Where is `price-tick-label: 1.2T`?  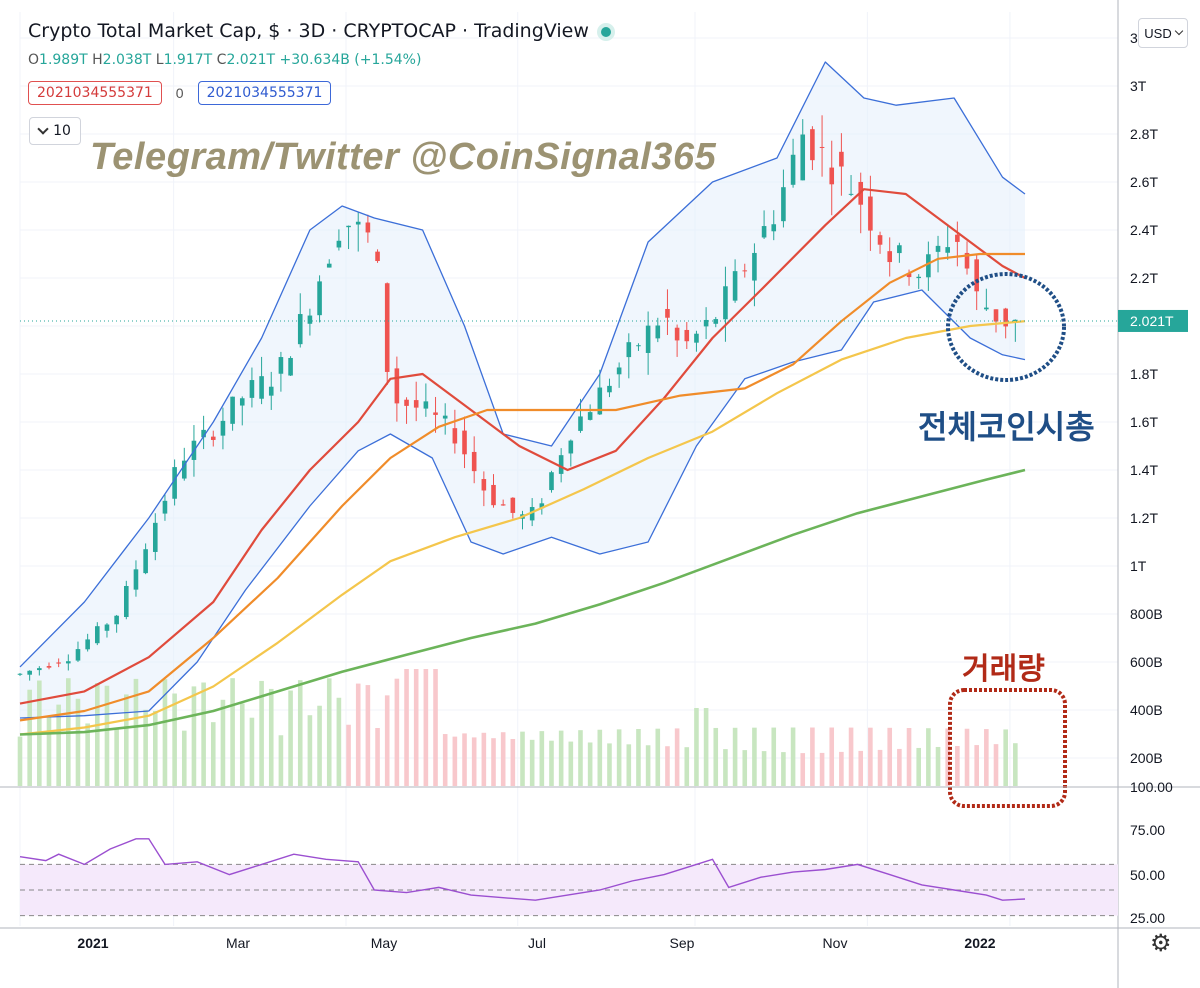 price-tick-label: 1.2T is located at coordinates (1144, 518).